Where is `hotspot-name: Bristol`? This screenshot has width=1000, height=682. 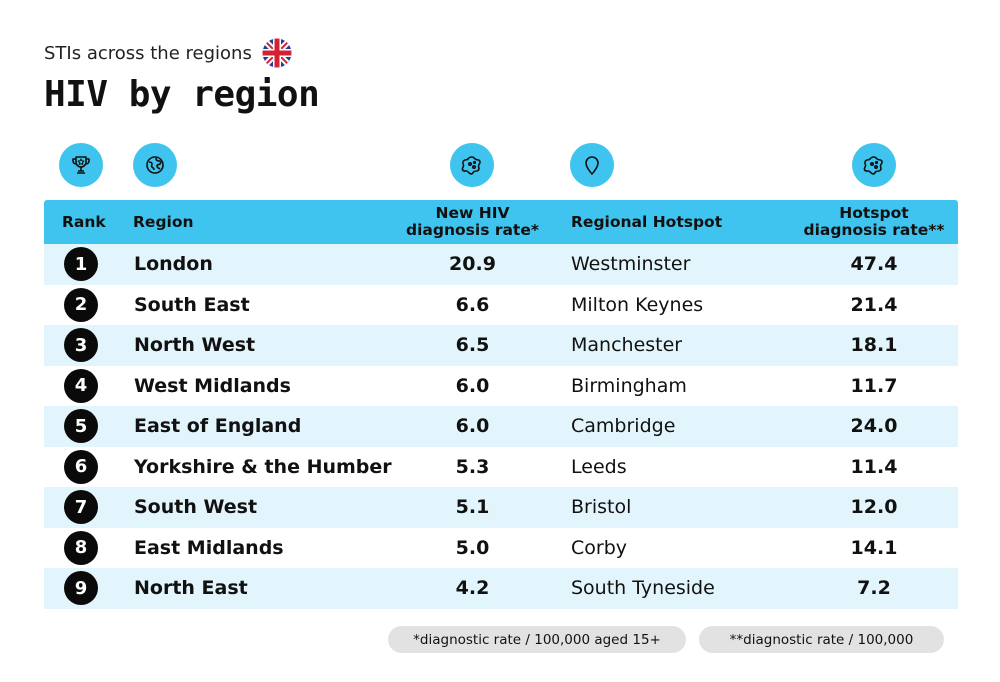 hotspot-name: Bristol is located at coordinates (601, 507).